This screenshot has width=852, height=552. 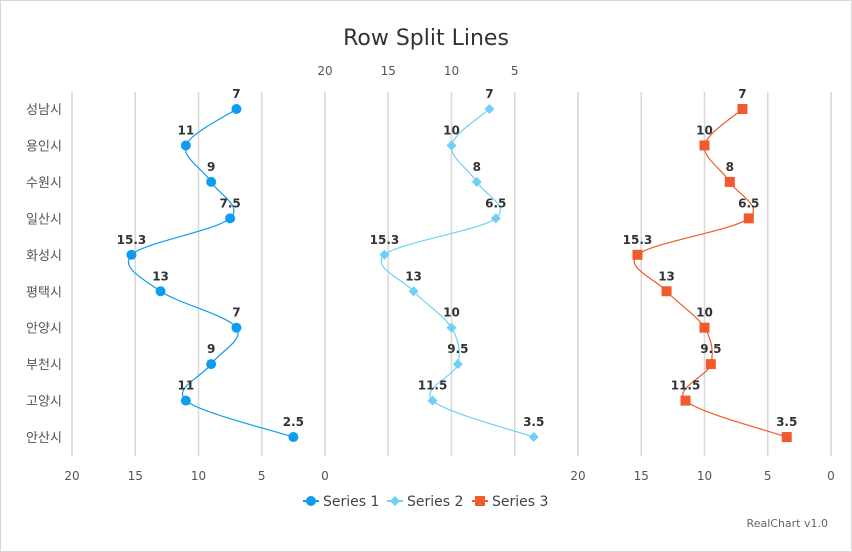 I want to click on category-label: 고양시, so click(x=44, y=402).